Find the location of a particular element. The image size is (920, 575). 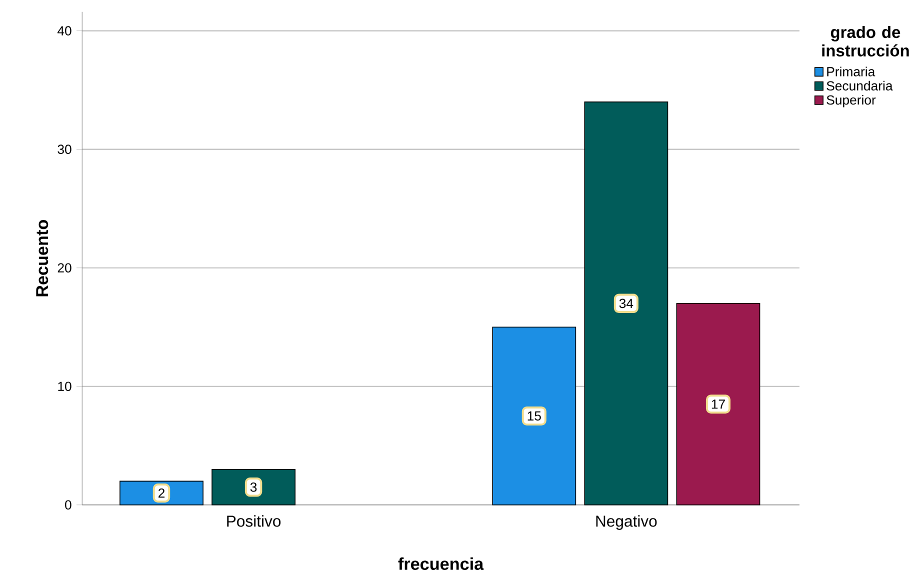

data-label: 34 is located at coordinates (626, 303).